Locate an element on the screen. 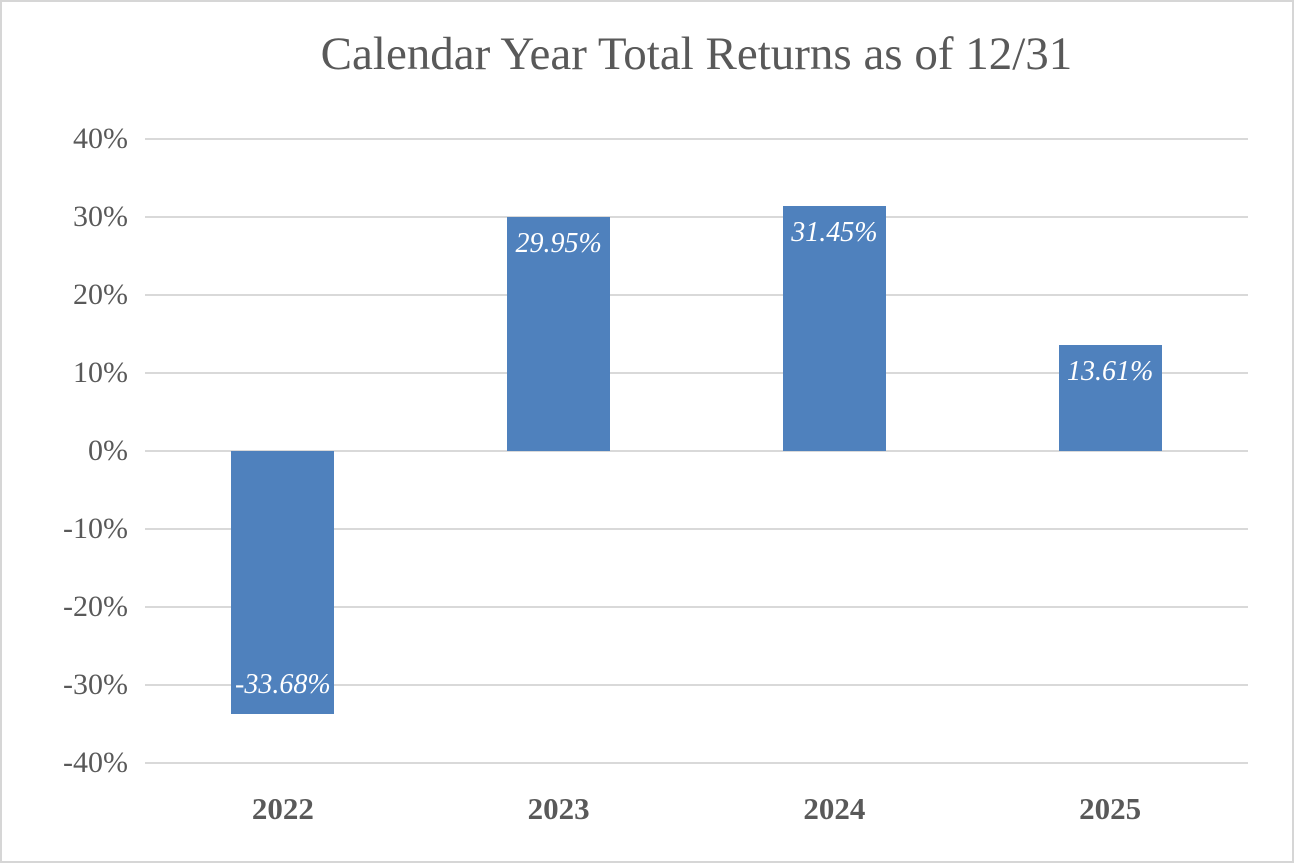  y-axis-tick-label: -40% is located at coordinates (95, 762).